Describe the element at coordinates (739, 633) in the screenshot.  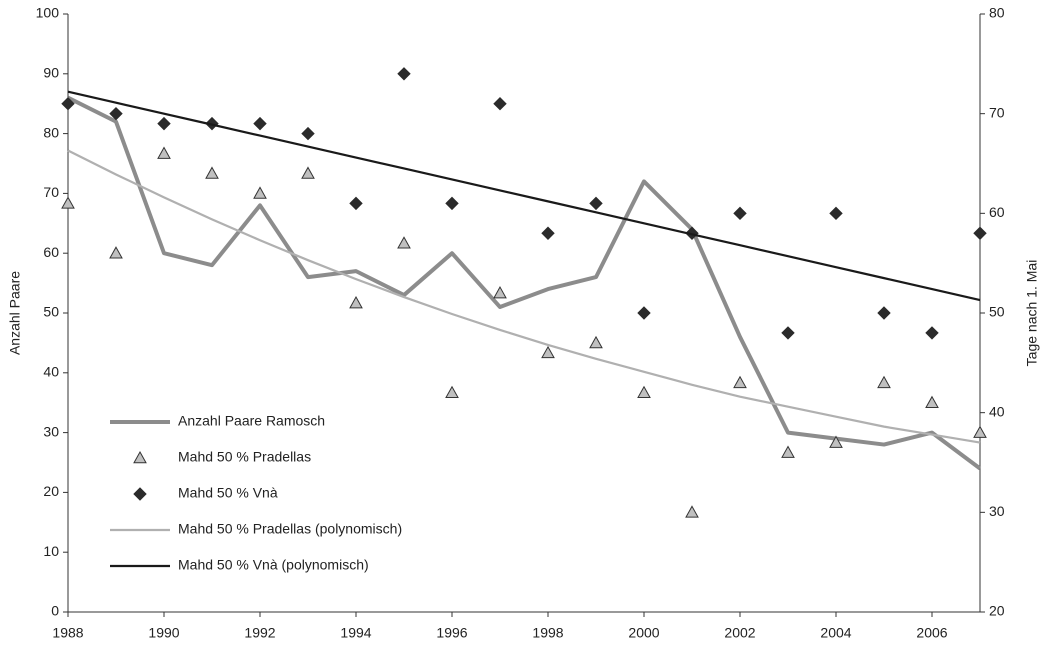
I see `x-tick-label: 2002` at that location.